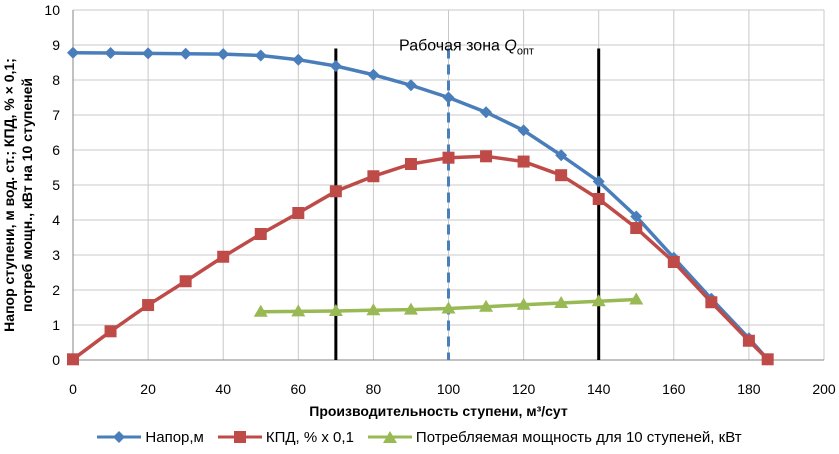 The image size is (839, 454). Describe the element at coordinates (56, 290) in the screenshot. I see `y-tick-label: 2` at that location.